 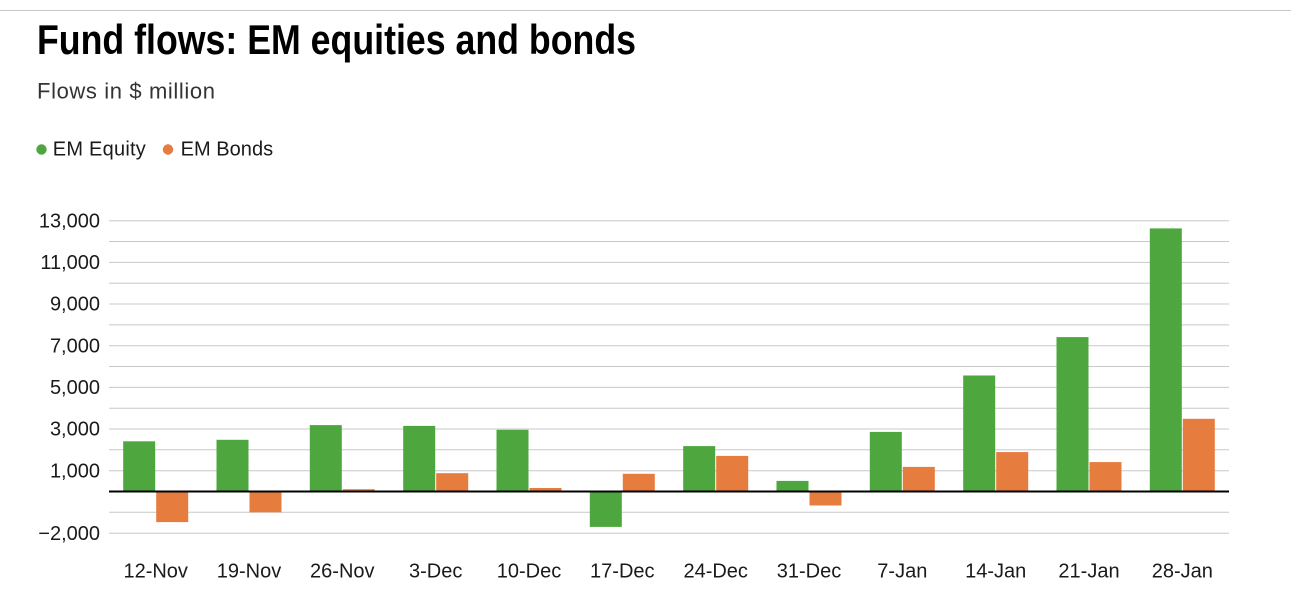 I want to click on svg-text:Fund flows: EM equities and bo: Fund flows: EM equities and bonds, so click(x=336, y=39).